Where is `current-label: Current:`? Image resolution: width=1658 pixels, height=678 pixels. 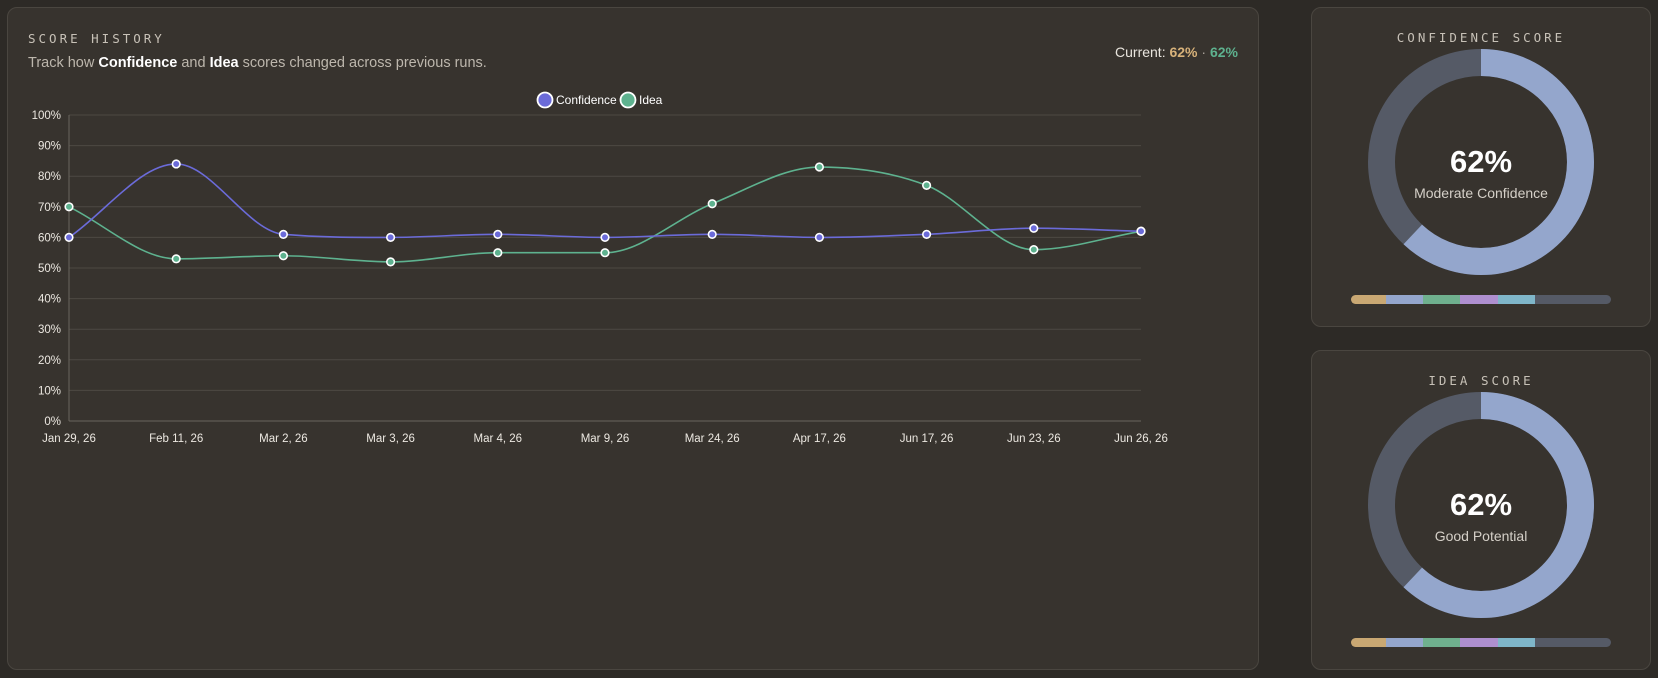
current-label: Current: is located at coordinates (1142, 52).